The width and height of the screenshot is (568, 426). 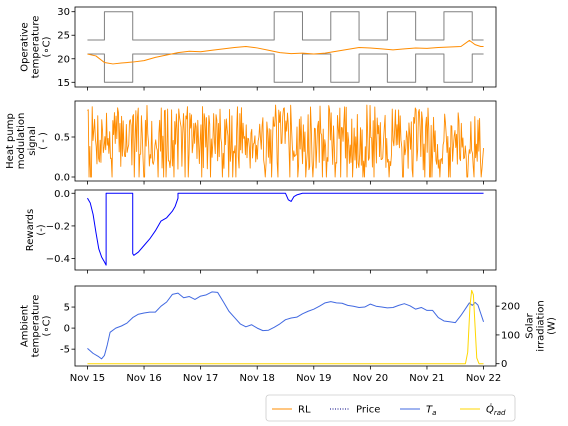 I want to click on legend: RL Price Ta Q̇rad, so click(x=390, y=408).